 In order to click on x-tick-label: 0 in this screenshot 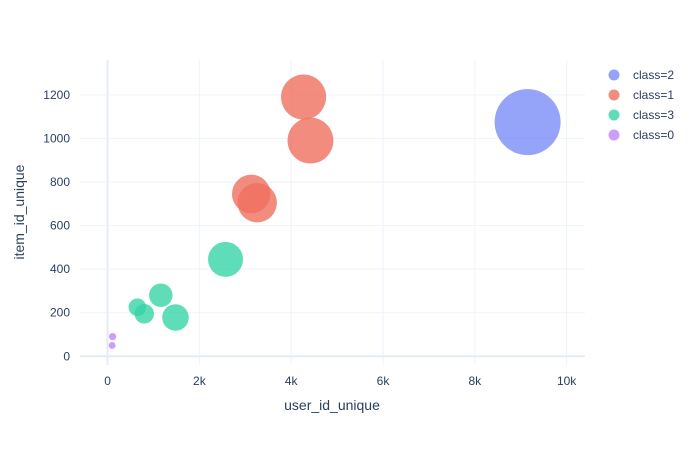, I will do `click(107, 381)`.